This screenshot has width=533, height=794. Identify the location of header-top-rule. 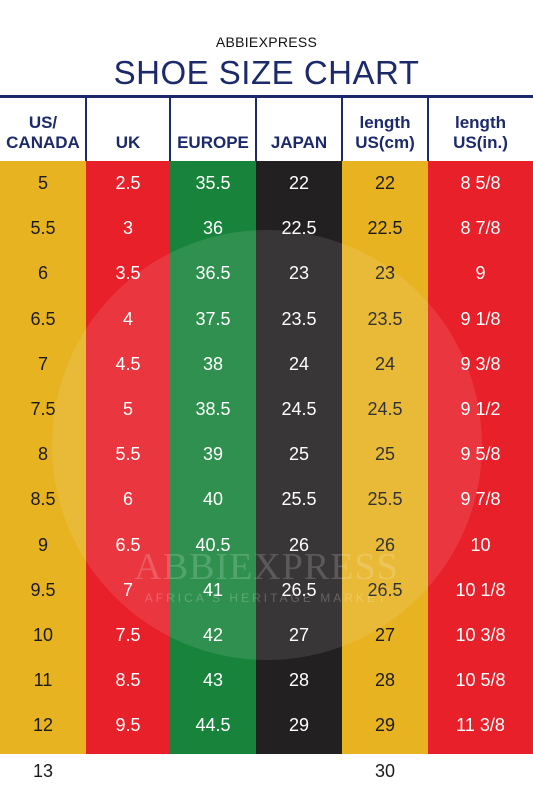
(266, 96).